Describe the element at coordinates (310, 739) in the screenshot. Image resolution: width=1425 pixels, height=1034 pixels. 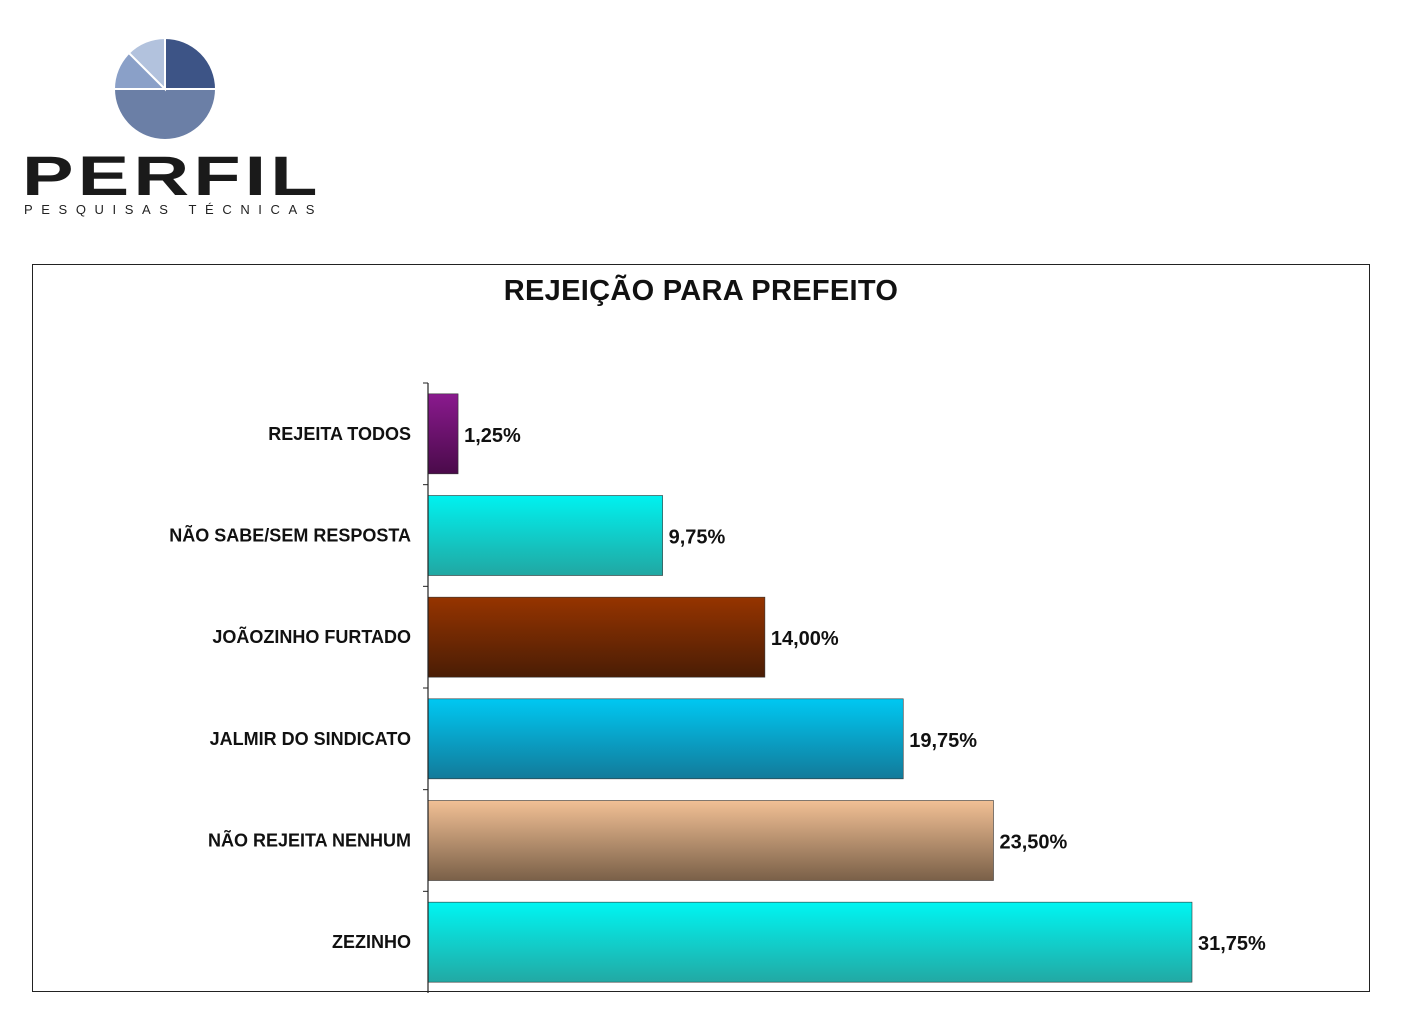
I see `category-label: JALMIR DO SINDICATO` at that location.